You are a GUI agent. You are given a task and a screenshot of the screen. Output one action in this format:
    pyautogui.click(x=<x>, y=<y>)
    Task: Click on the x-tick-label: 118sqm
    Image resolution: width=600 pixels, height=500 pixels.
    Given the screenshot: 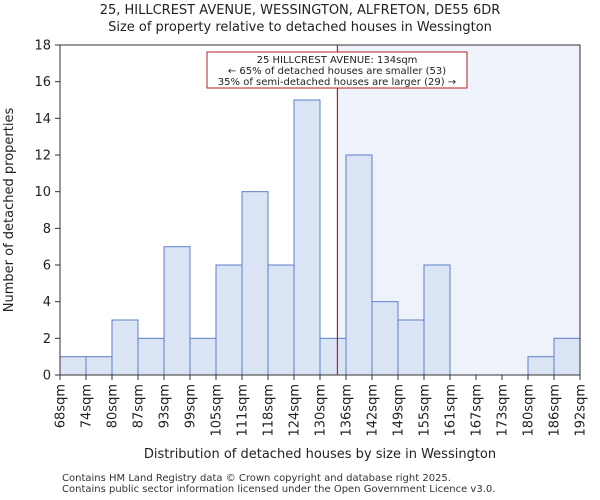 What is the action you would take?
    pyautogui.click(x=269, y=410)
    